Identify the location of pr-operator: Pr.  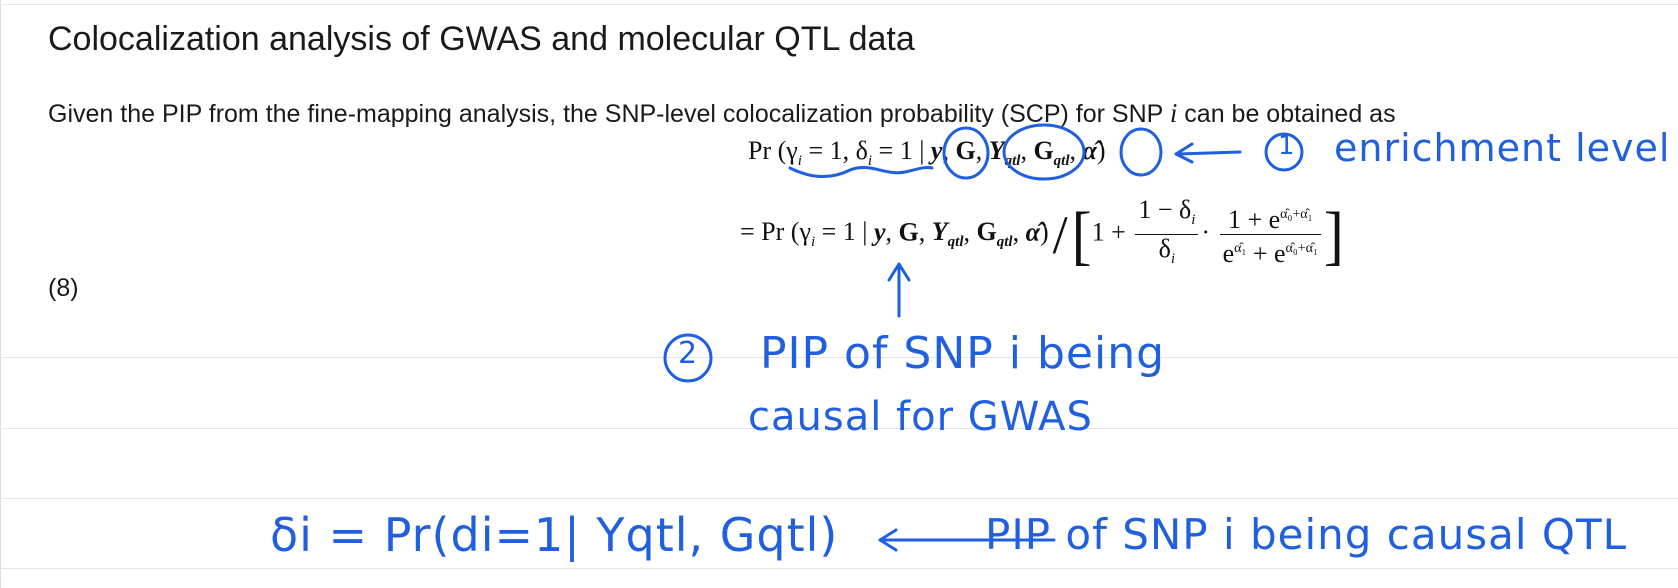
(760, 150).